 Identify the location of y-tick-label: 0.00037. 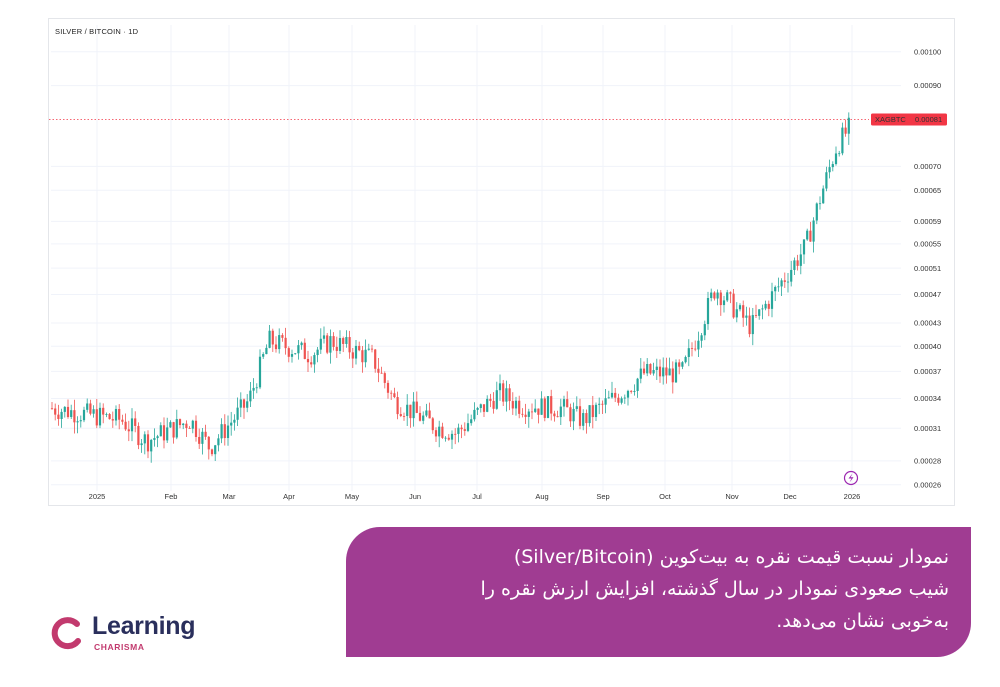
(927, 371).